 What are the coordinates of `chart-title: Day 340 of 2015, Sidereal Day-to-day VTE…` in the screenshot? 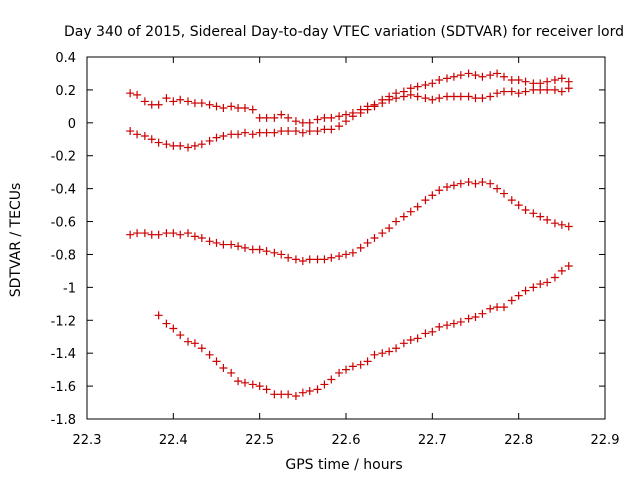 It's located at (344, 32).